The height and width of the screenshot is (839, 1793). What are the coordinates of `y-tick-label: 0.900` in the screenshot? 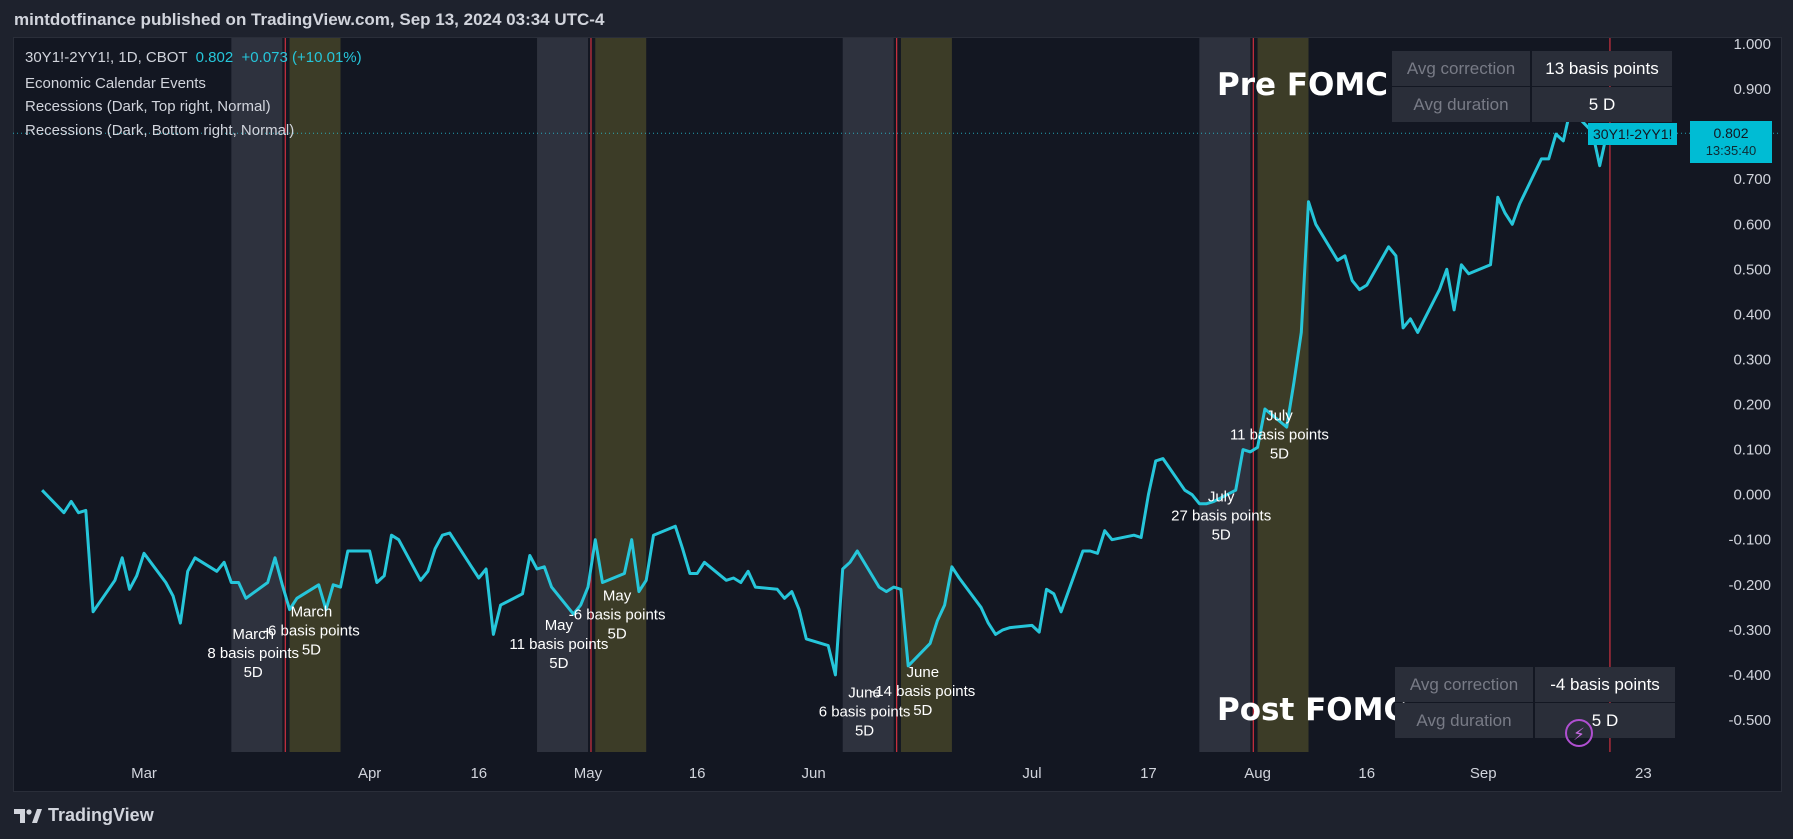 It's located at (1752, 89).